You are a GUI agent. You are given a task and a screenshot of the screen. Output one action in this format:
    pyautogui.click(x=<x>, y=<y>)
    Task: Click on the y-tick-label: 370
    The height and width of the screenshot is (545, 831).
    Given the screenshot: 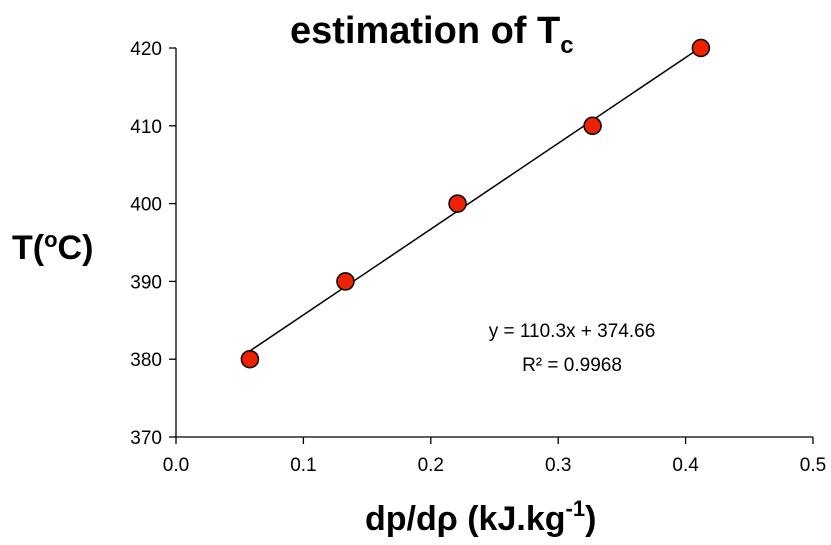 What is the action you would take?
    pyautogui.click(x=146, y=438)
    